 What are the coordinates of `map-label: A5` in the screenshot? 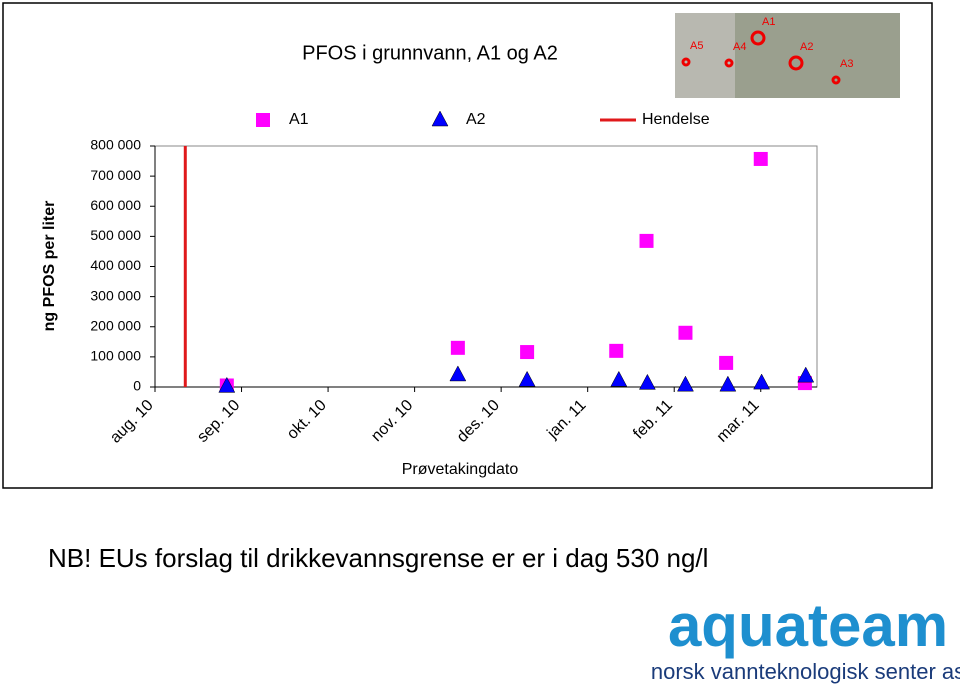 It's located at (696, 46).